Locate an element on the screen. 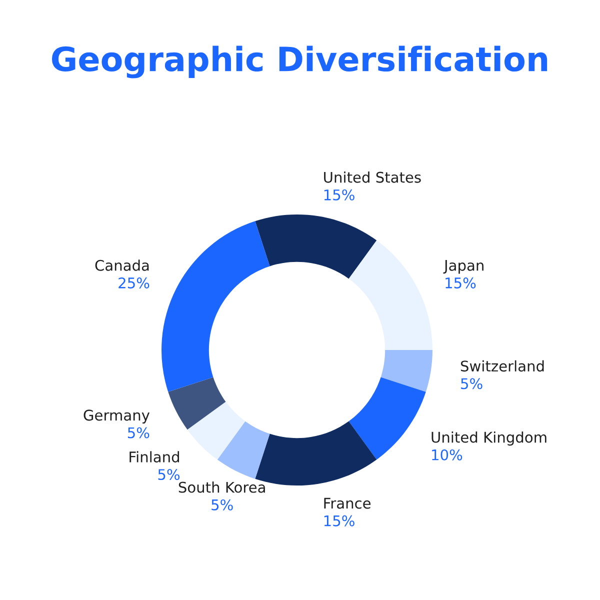 This screenshot has width=600, height=600. slice-label: United States is located at coordinates (372, 177).